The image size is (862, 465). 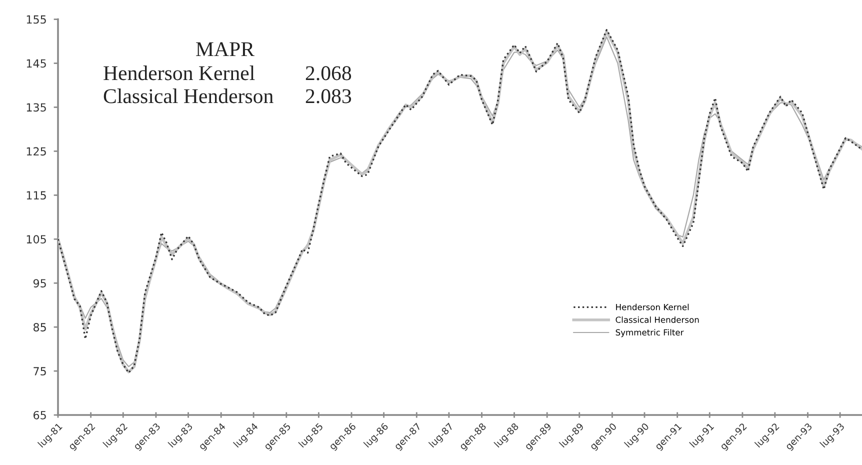 What do you see at coordinates (40, 415) in the screenshot?
I see `y-tick-label: 65` at bounding box center [40, 415].